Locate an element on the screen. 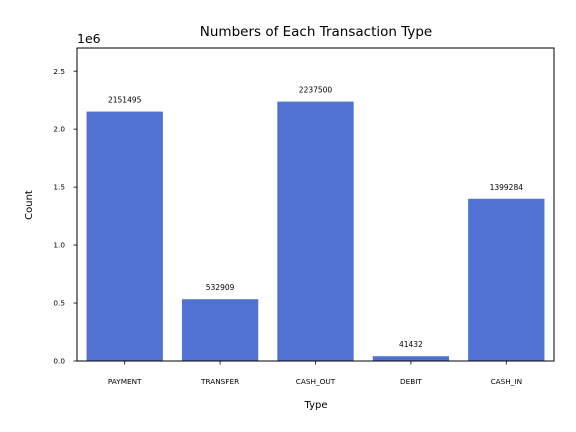  chart-title: Numbers of Each Transaction Type is located at coordinates (316, 32).